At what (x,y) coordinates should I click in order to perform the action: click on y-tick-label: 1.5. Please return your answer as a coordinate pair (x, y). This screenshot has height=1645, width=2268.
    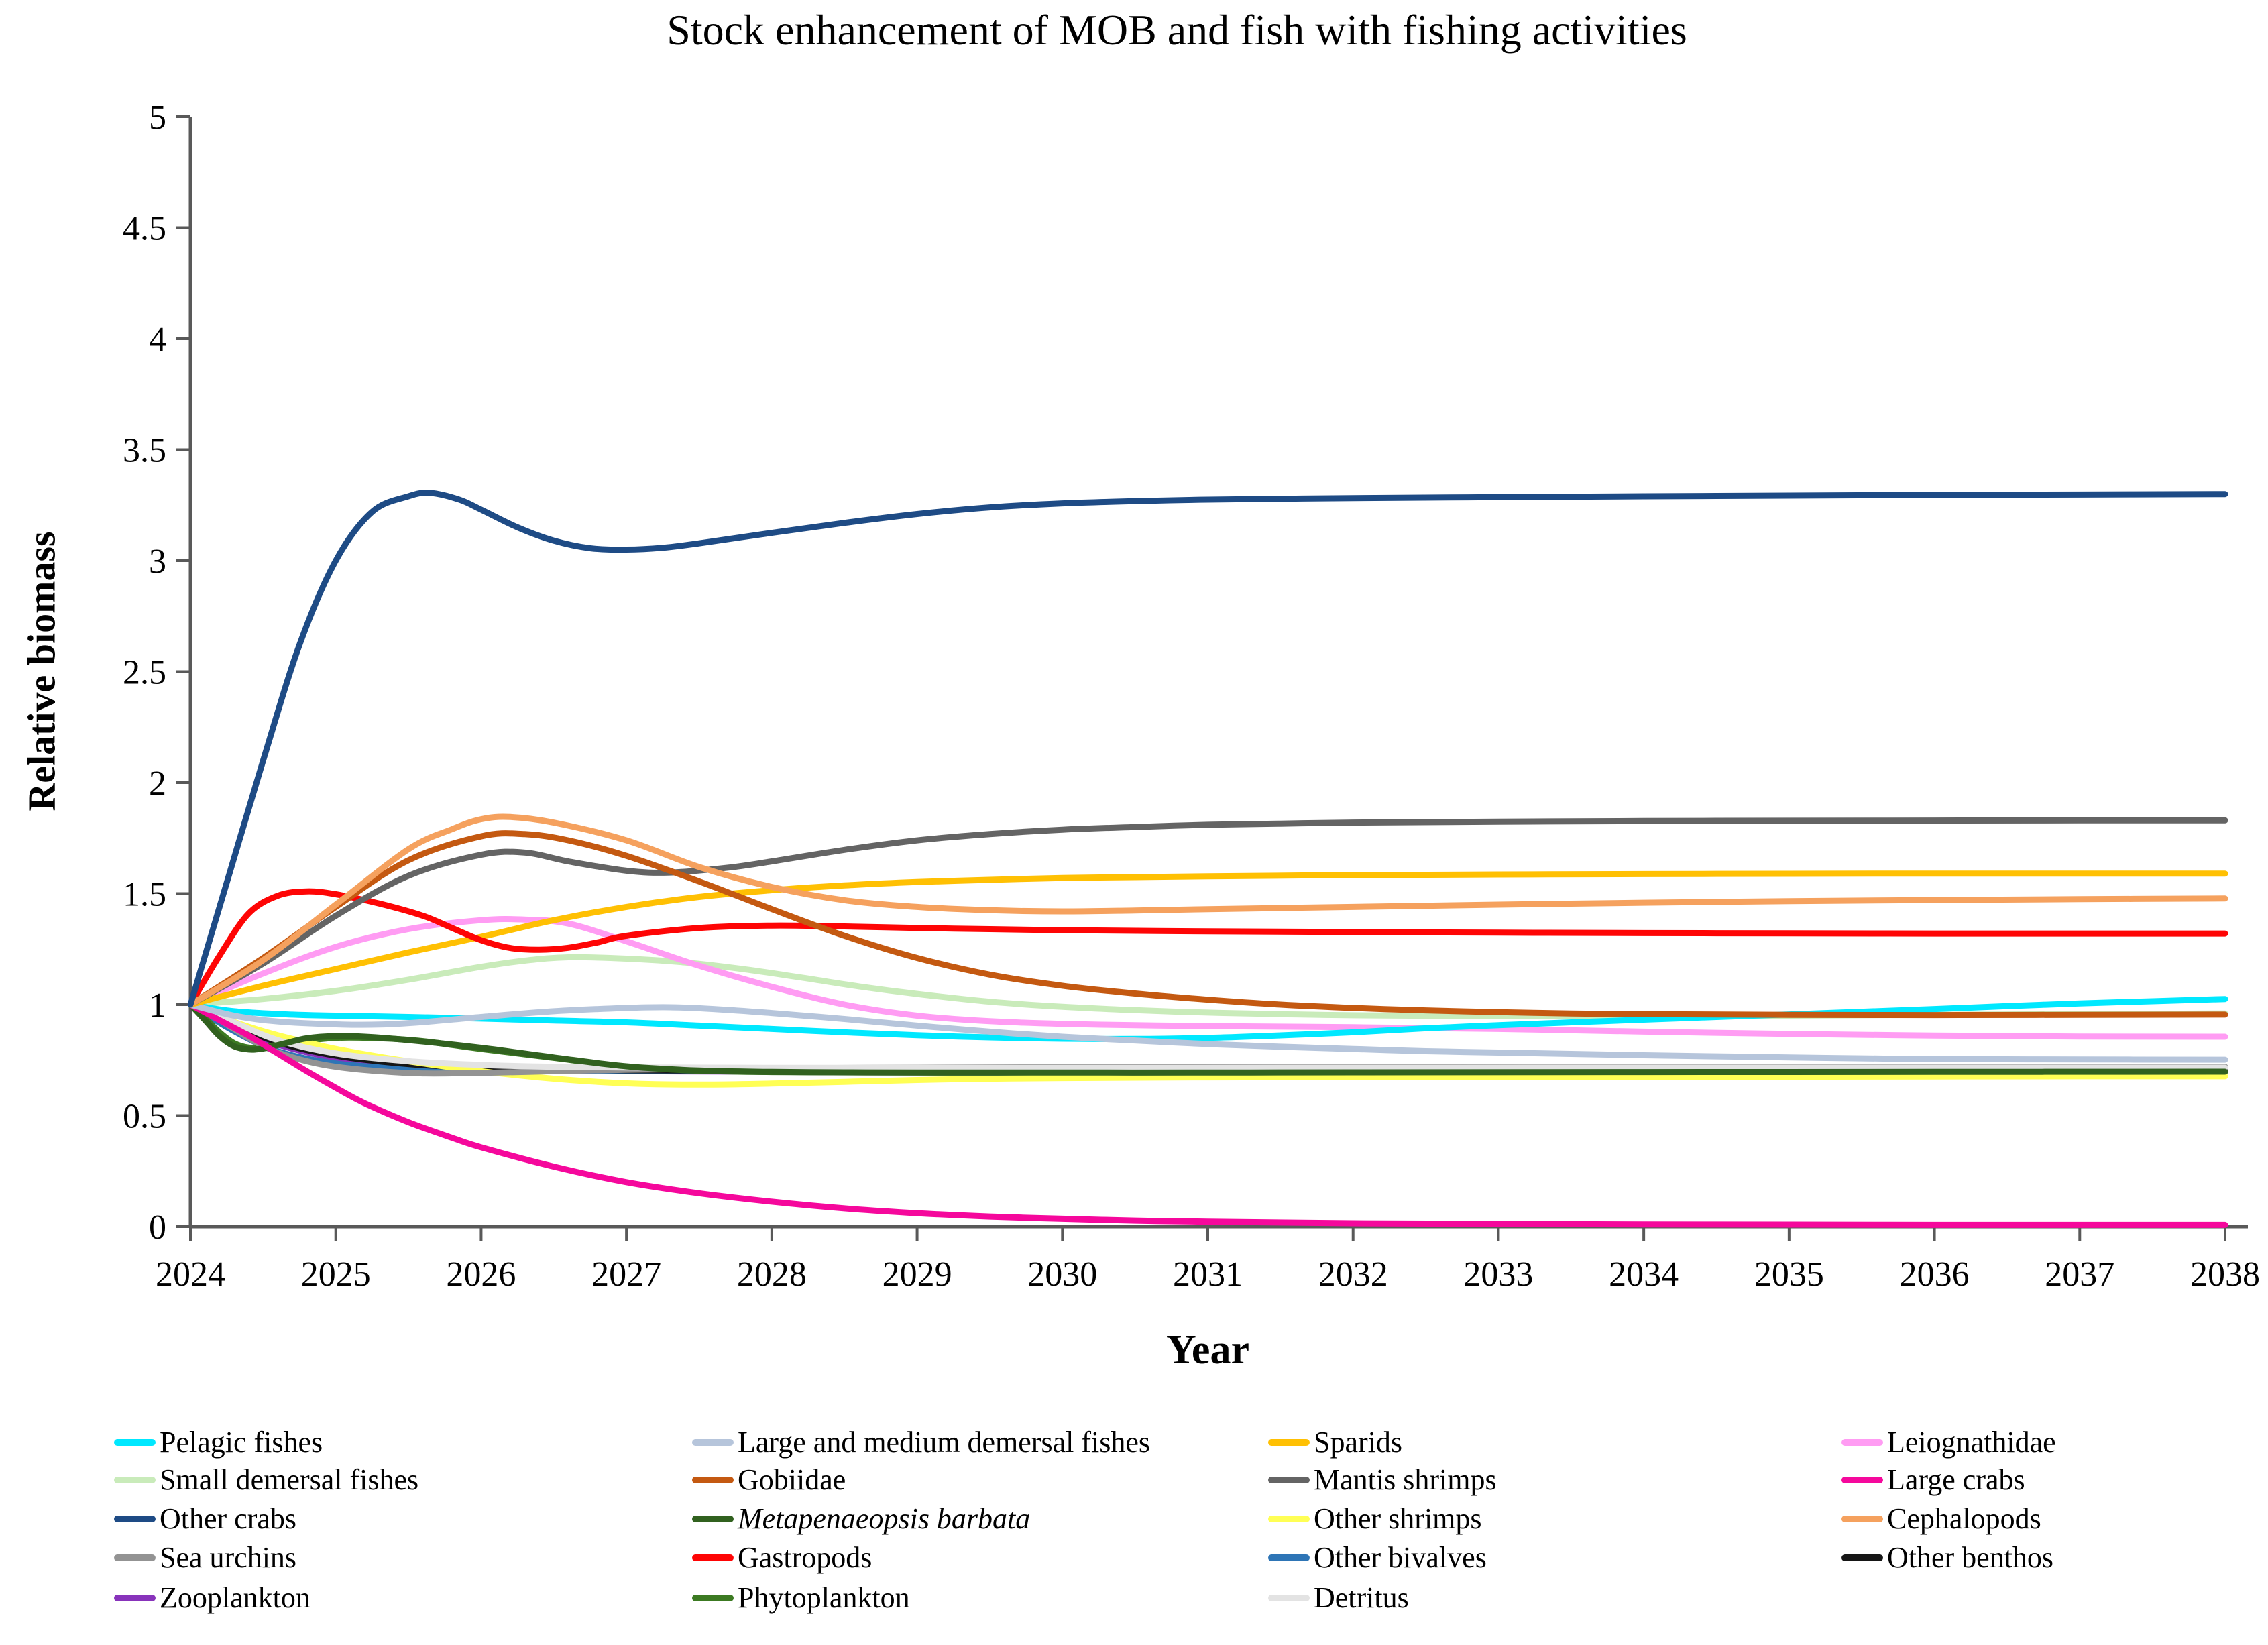
    Looking at the image, I should click on (145, 895).